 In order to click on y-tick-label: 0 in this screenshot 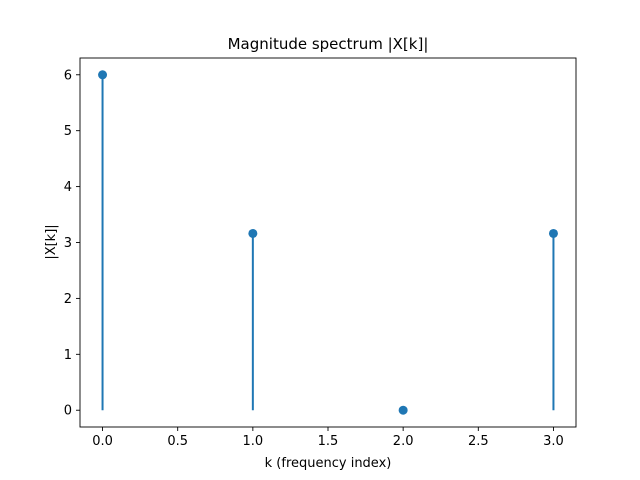, I will do `click(68, 411)`.